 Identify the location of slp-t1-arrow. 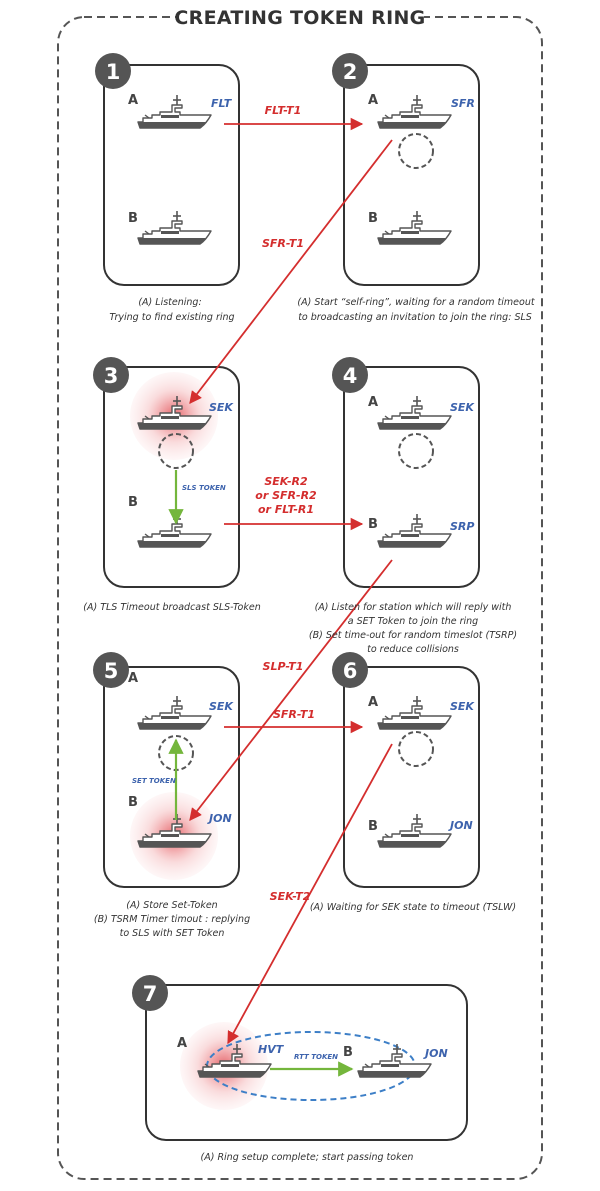
(291, 690).